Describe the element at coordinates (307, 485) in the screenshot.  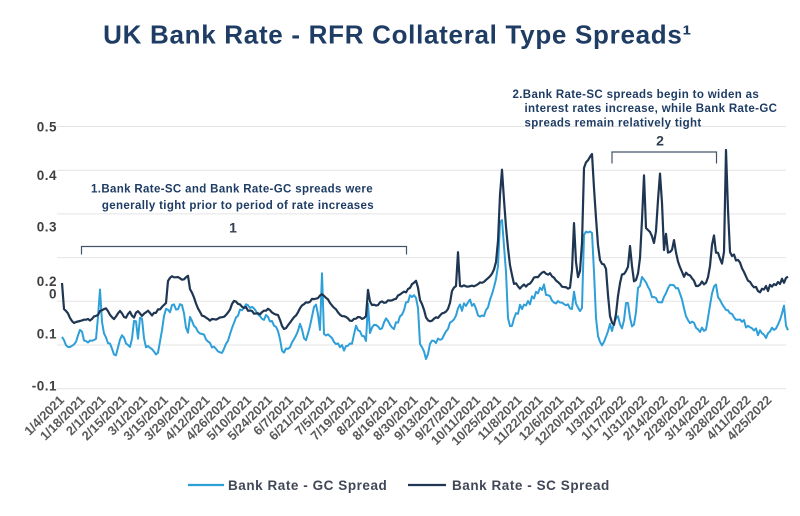
I see `svg-text: Bank Rate - GC Spread` at that location.